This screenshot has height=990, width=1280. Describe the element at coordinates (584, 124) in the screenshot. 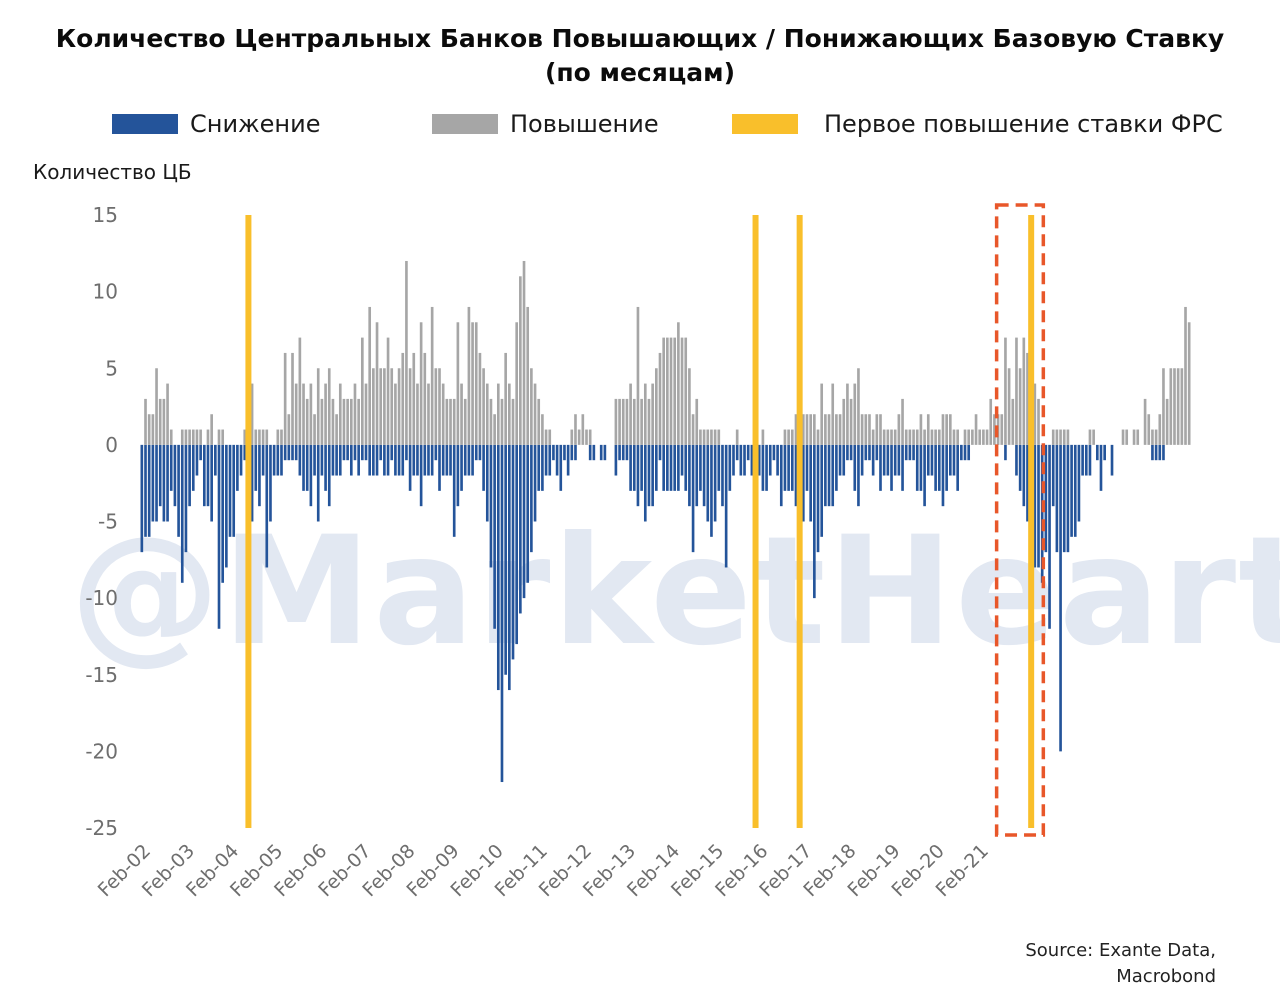

I see `legend-label-hikes: Повышение` at that location.